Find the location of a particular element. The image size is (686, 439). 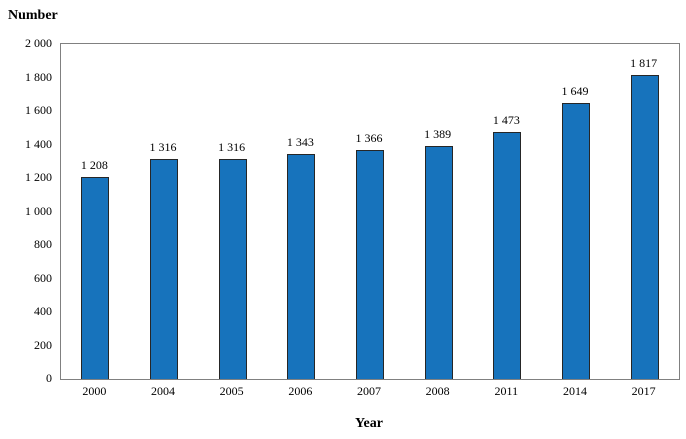

y-tick-label: 1 200 is located at coordinates (38, 177).